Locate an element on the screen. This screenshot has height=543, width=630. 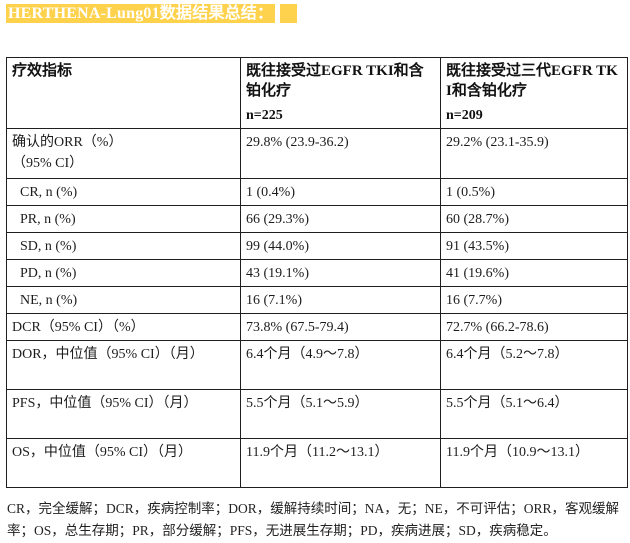
header-col3-n: n=209 is located at coordinates (464, 115).